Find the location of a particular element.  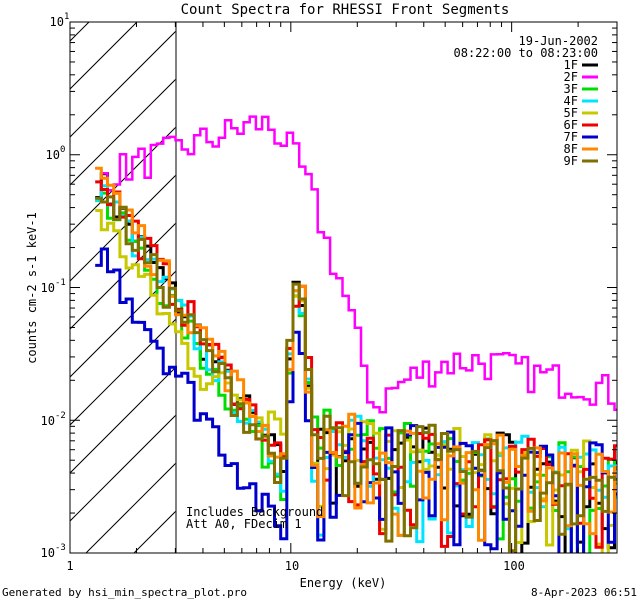

svg-text: -2 is located at coordinates (60, 416).